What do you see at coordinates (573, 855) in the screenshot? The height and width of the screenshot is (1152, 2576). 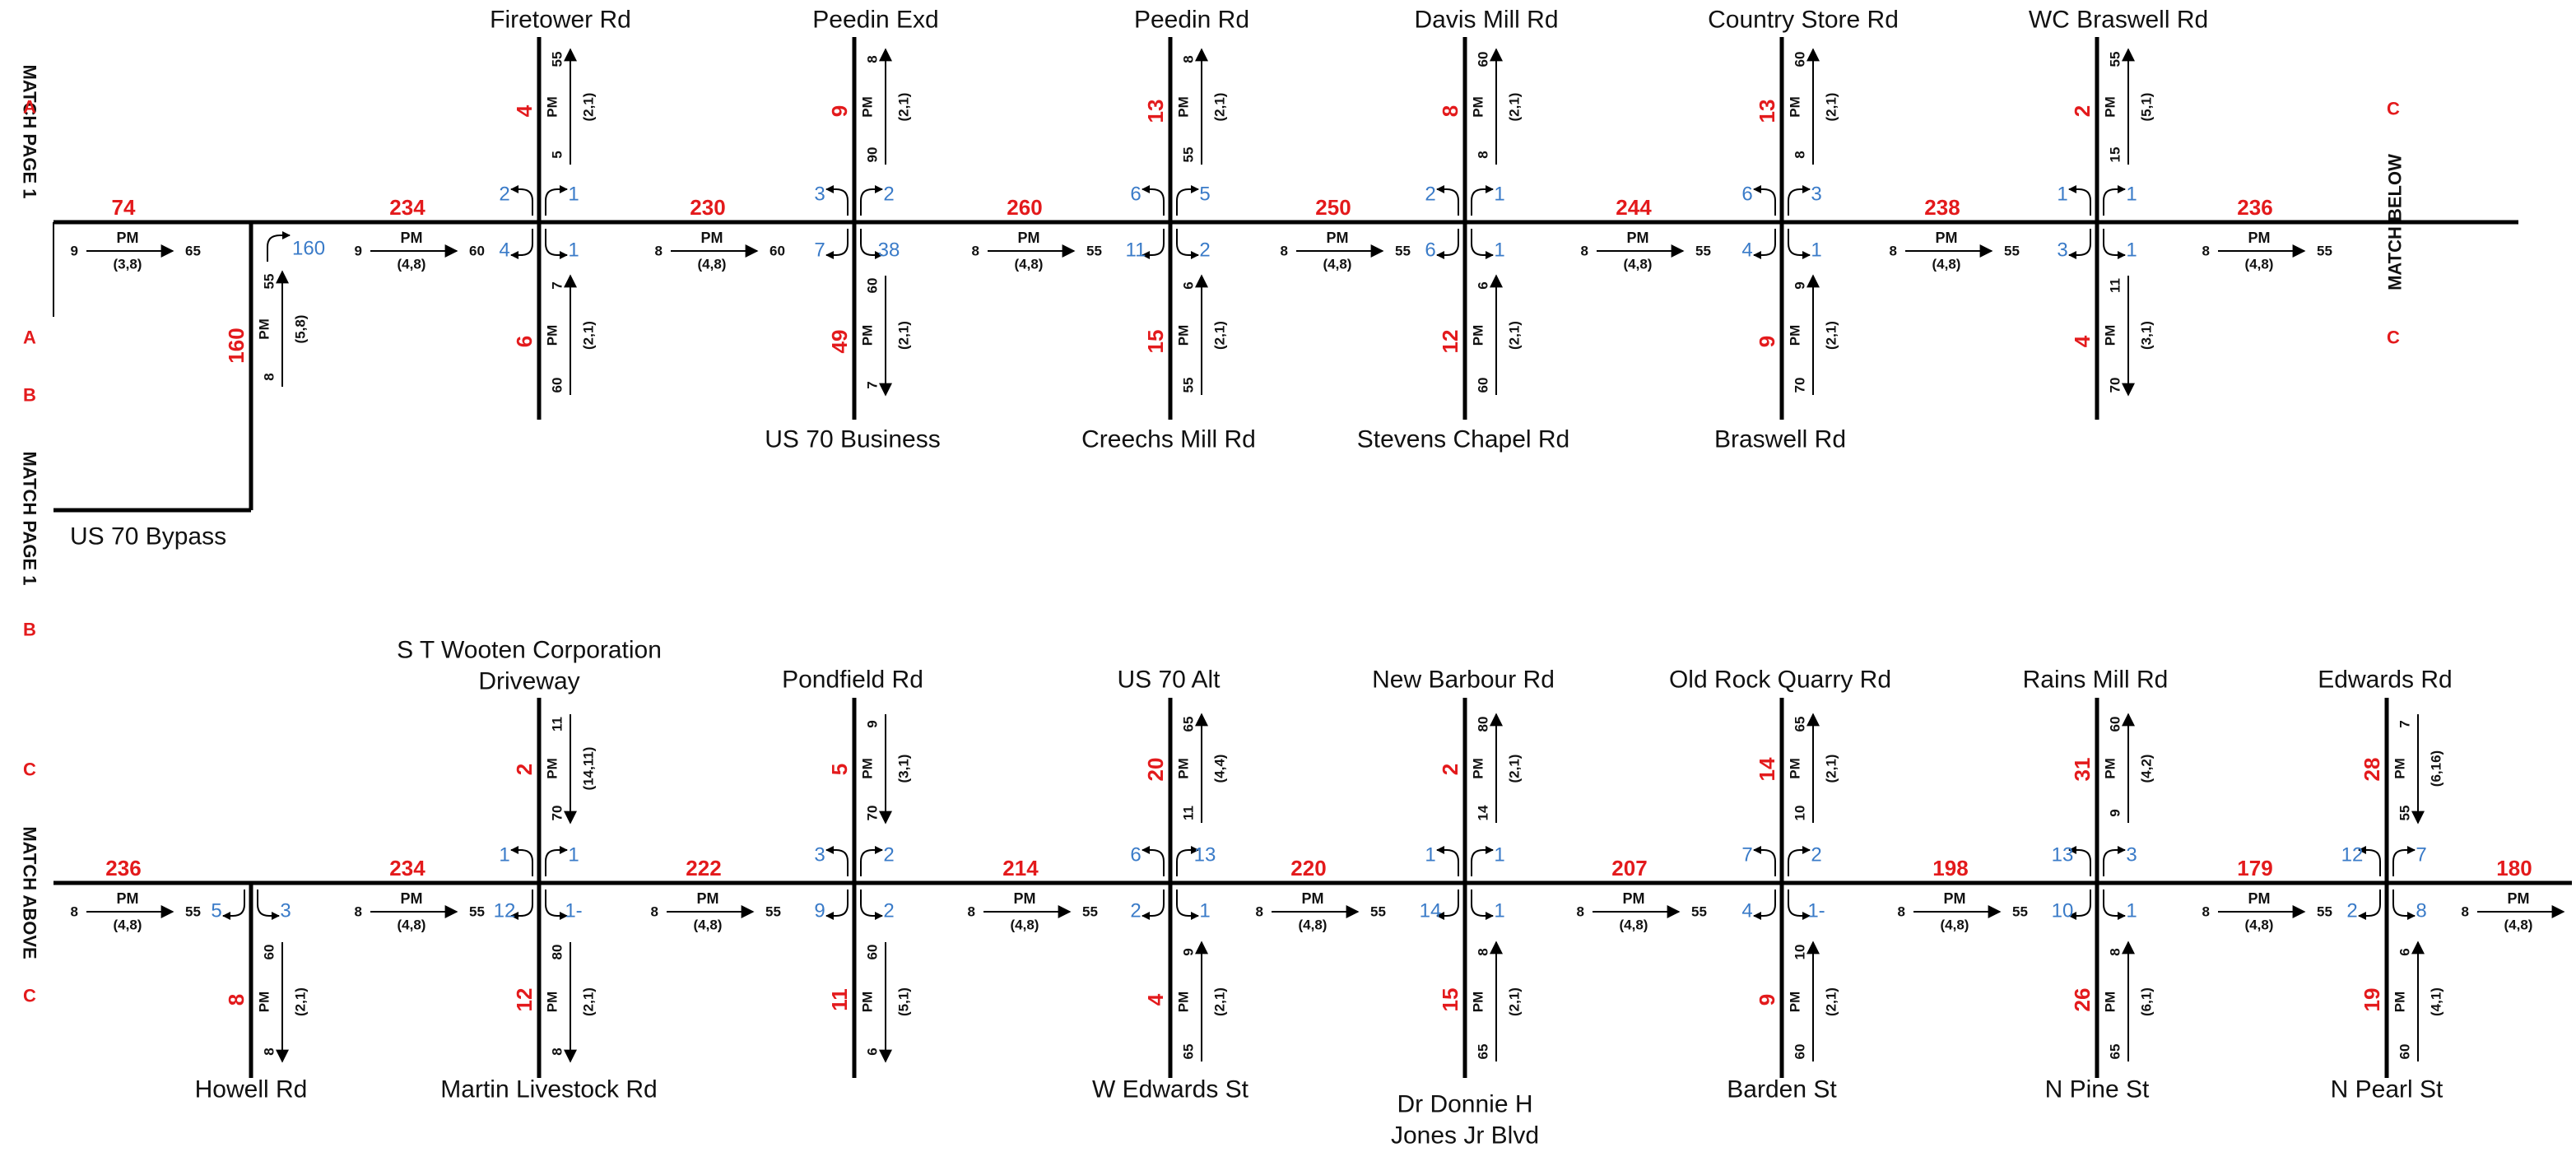 I see `bottom-turn-ne: 1` at bounding box center [573, 855].